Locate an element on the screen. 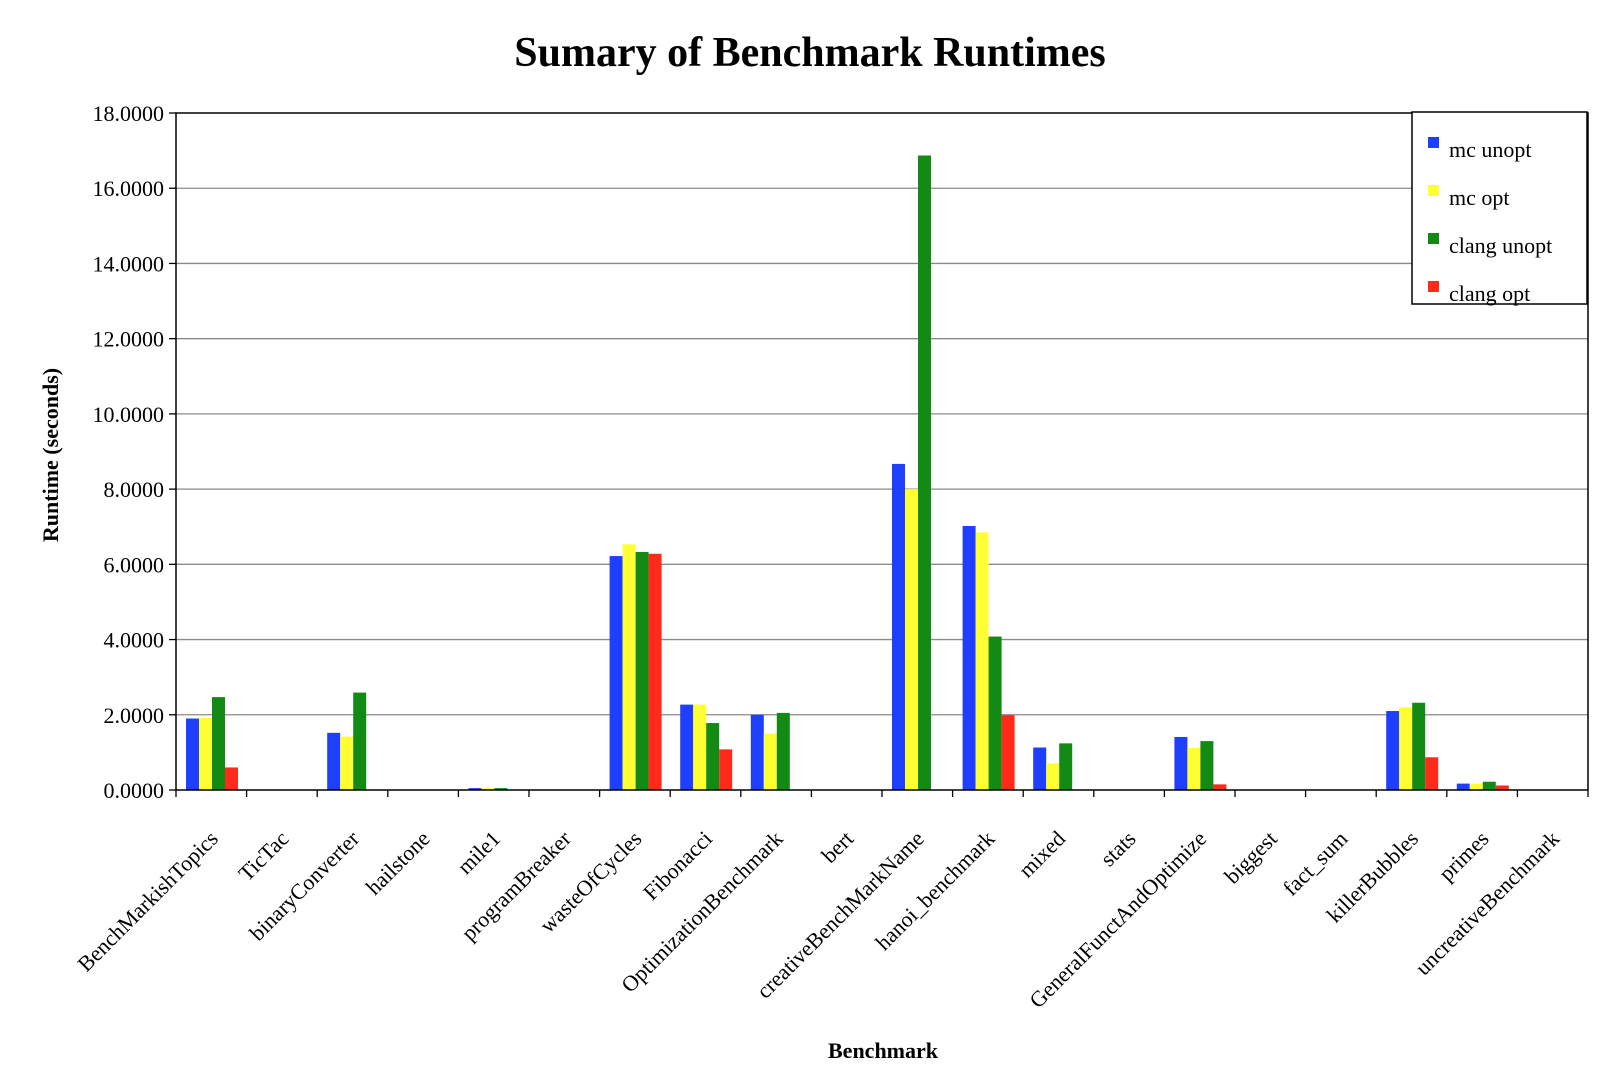  chart-title: Sumary of Benchmark Runtimes is located at coordinates (810, 53).